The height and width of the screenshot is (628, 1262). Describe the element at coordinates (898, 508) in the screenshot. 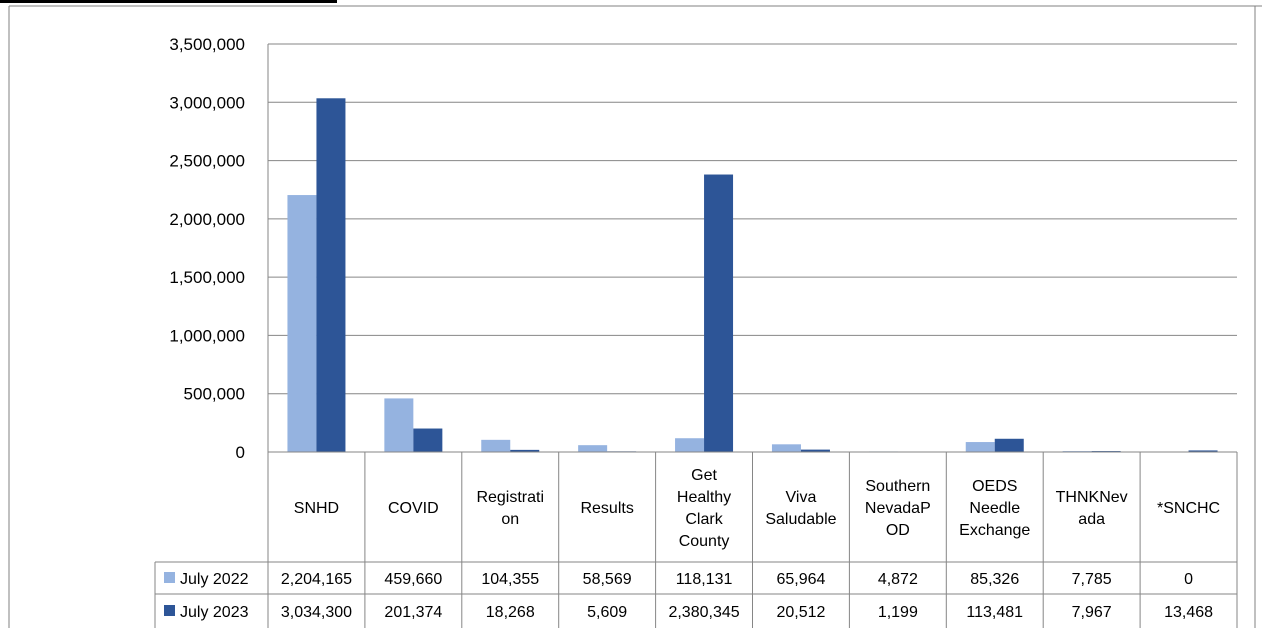

I see `x-tick-label: NevadaP` at that location.